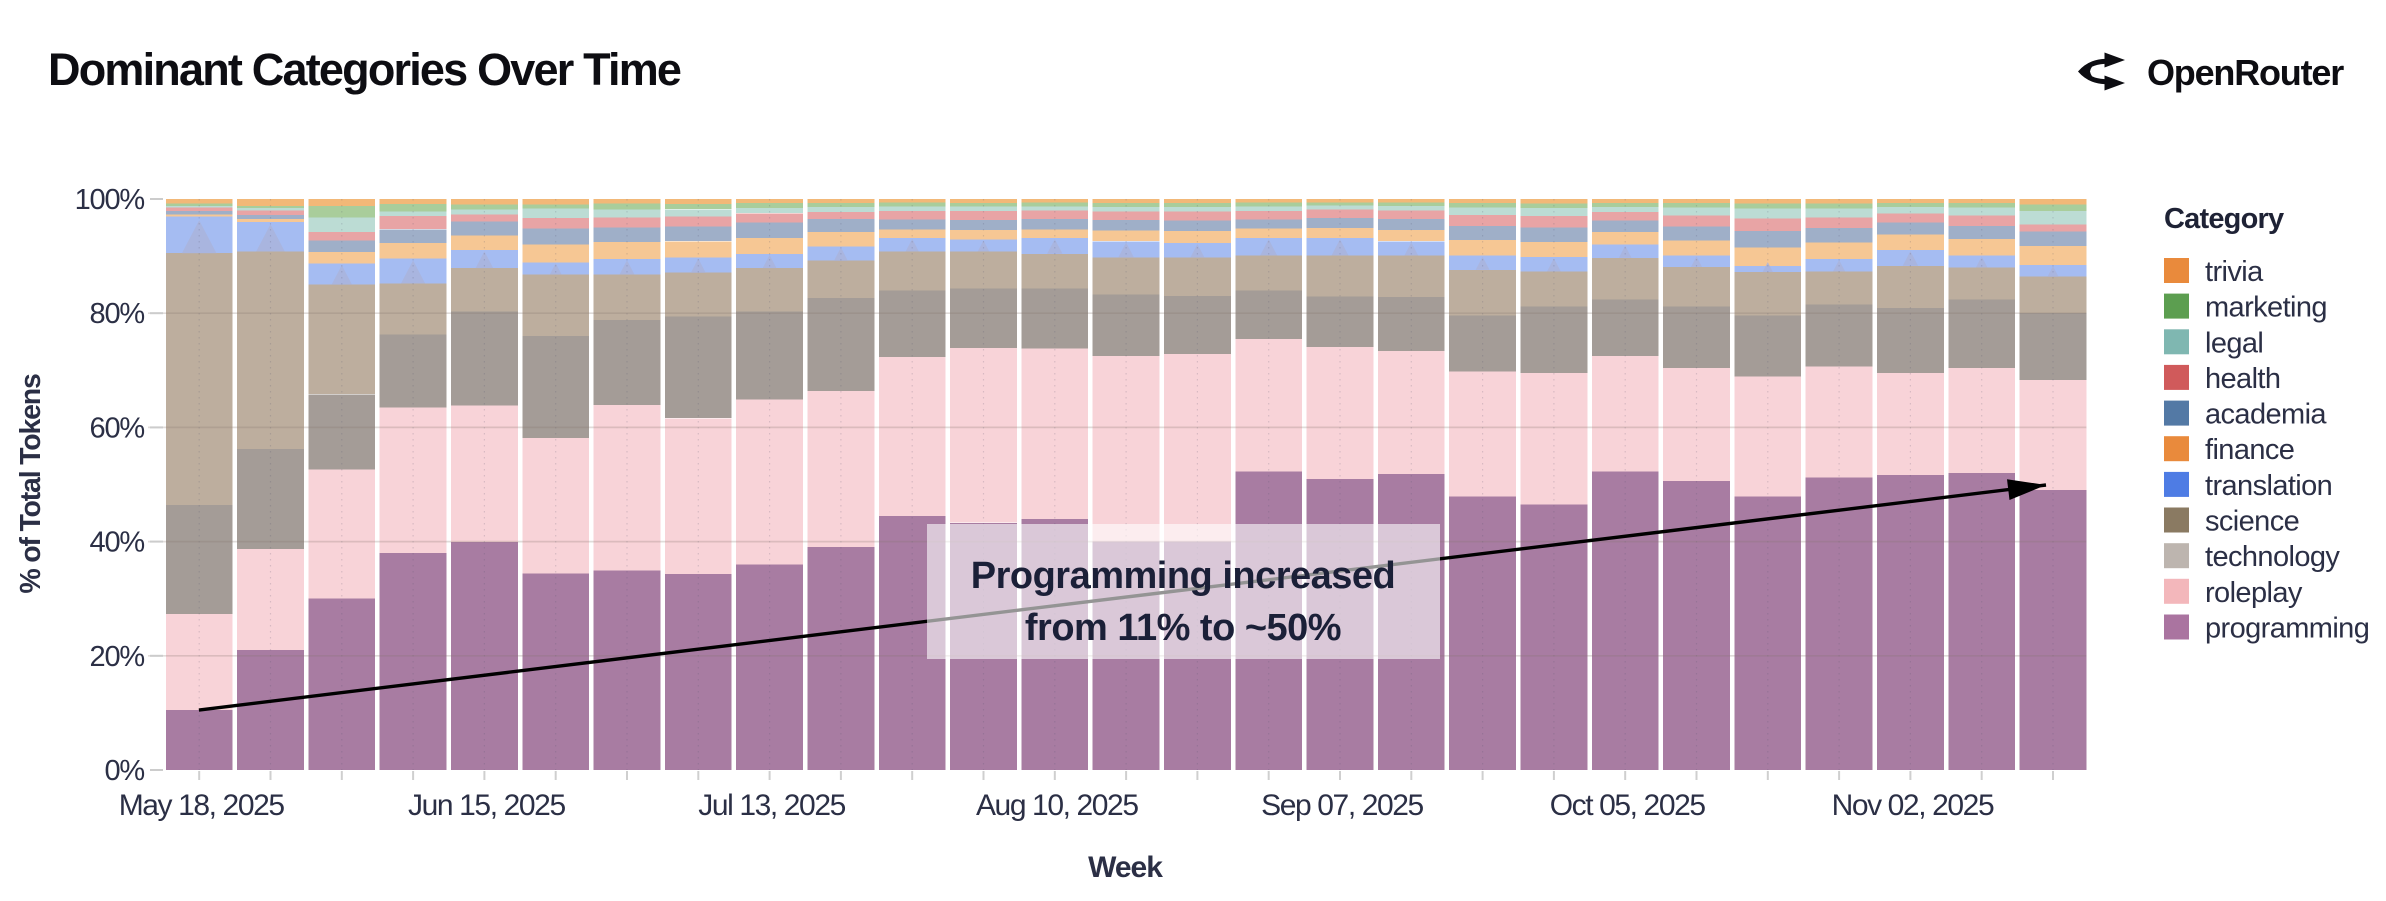 The image size is (2386, 901). I want to click on svg-text: 100%, so click(110, 200).